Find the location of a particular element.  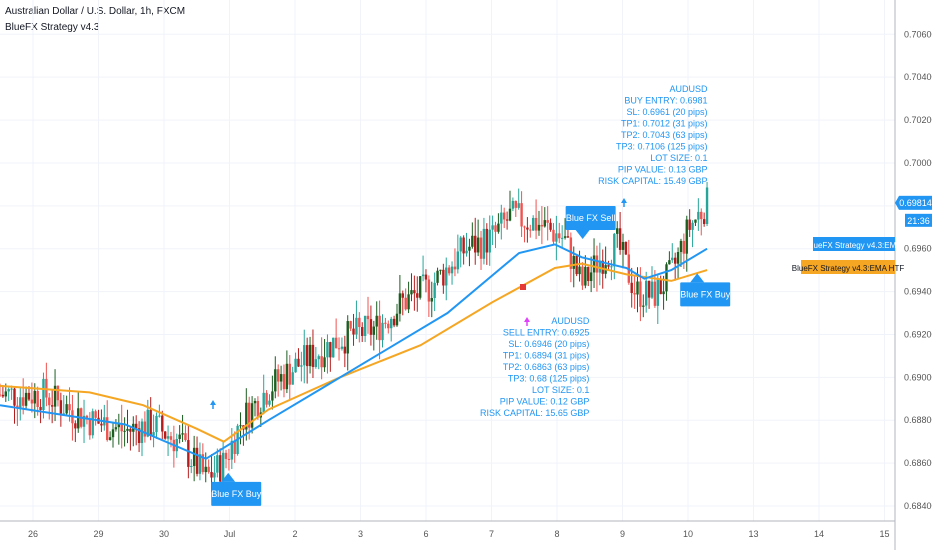

x-tick-label: 7 is located at coordinates (491, 534).